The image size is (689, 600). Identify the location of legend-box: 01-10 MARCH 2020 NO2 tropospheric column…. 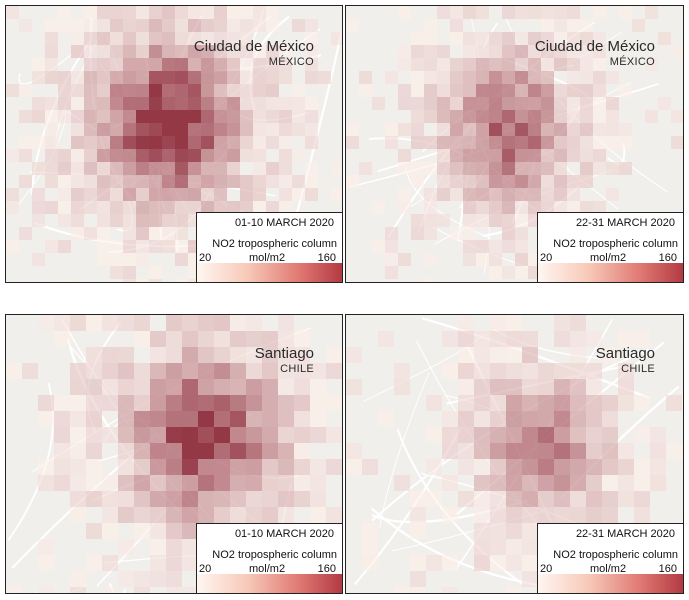
(269, 558).